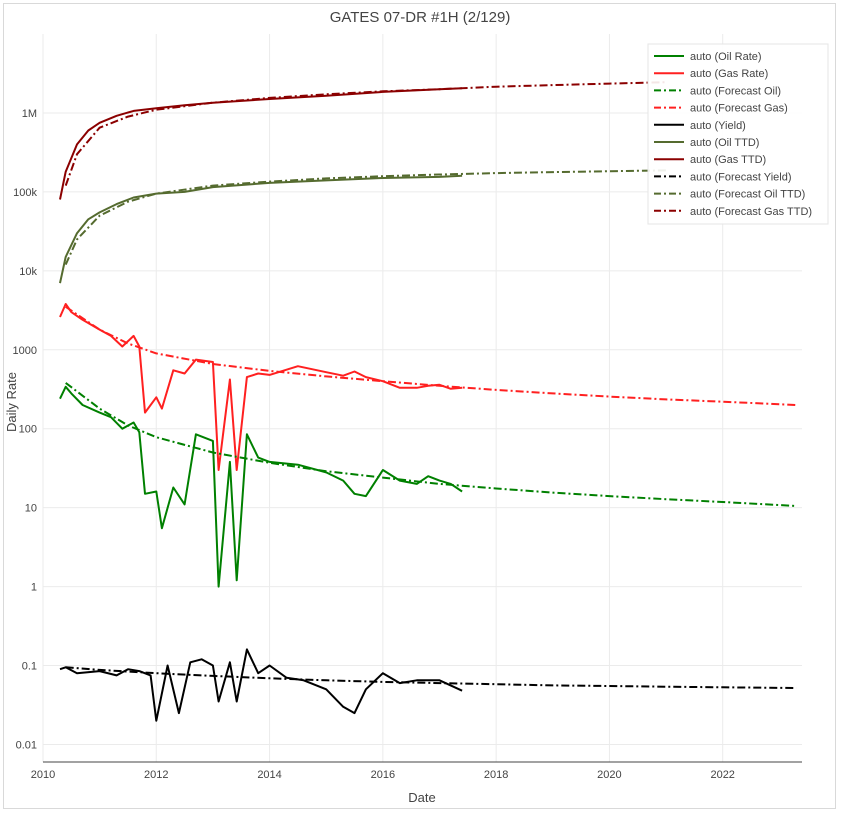 Image resolution: width=842 pixels, height=815 pixels. What do you see at coordinates (28, 430) in the screenshot?
I see `y-tick-label: 100` at bounding box center [28, 430].